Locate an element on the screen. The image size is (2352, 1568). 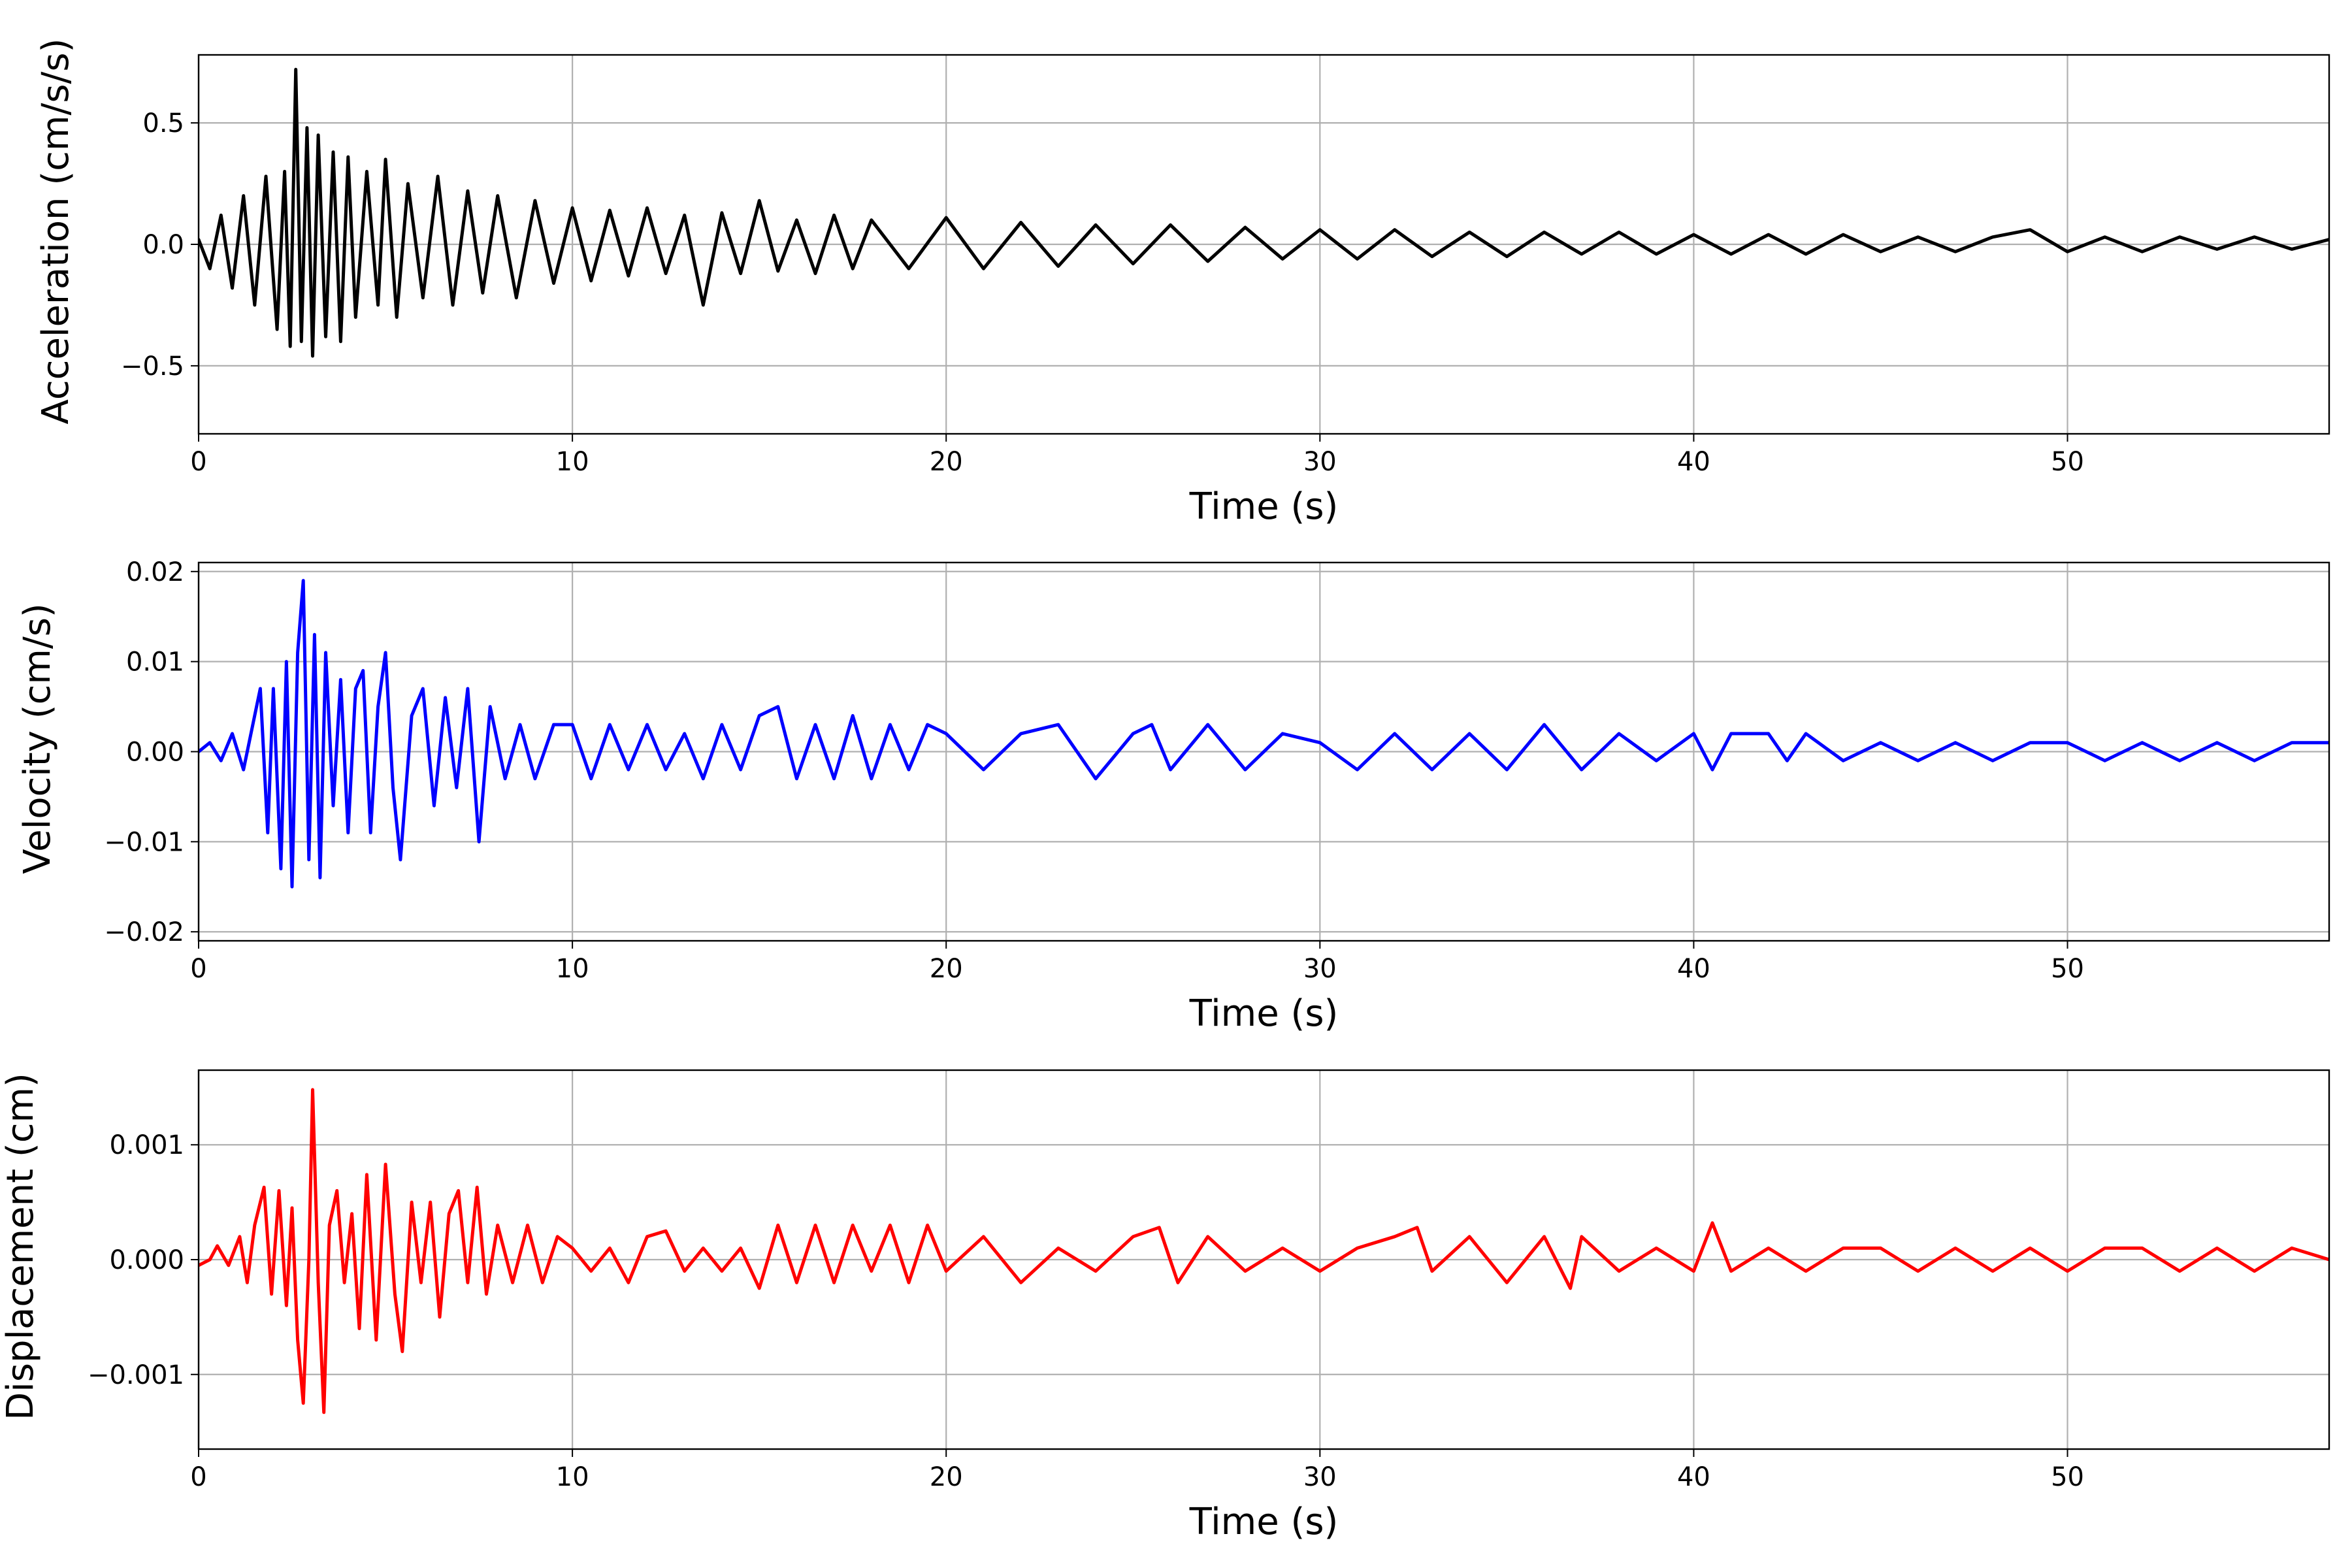
displacement-x-tick-label: 20 is located at coordinates (946, 1477).